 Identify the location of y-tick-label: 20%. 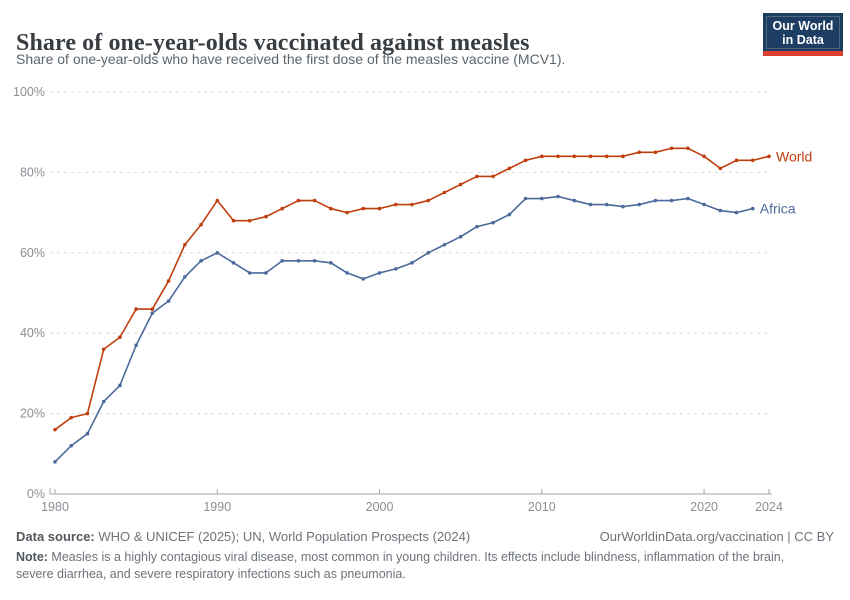
(32, 414).